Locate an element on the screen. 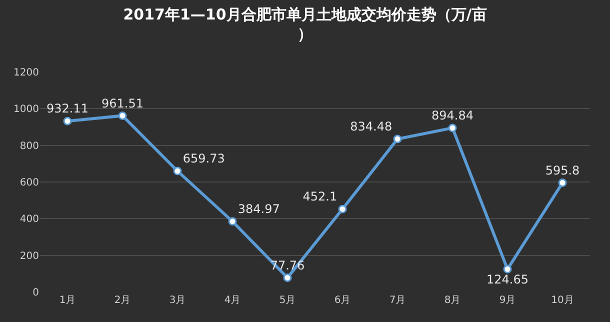  data-label: 452.1 is located at coordinates (320, 197).